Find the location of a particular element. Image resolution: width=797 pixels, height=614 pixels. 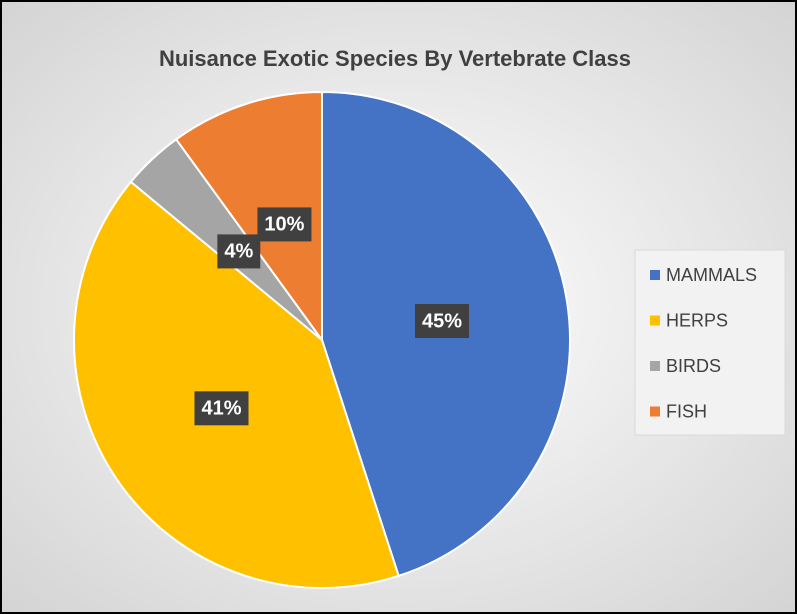

data-label: 4% is located at coordinates (238, 252).